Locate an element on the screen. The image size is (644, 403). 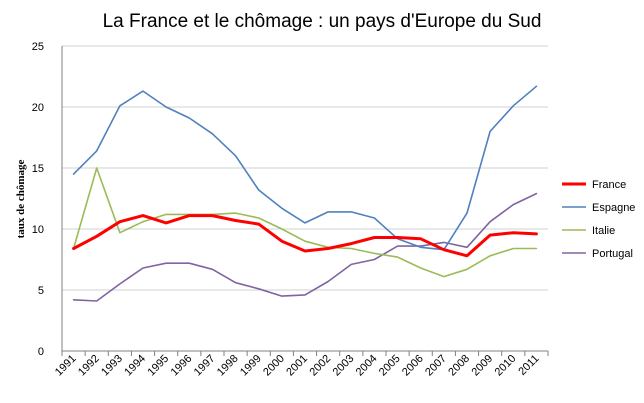
x-tick-label: 1998 is located at coordinates (228, 366).